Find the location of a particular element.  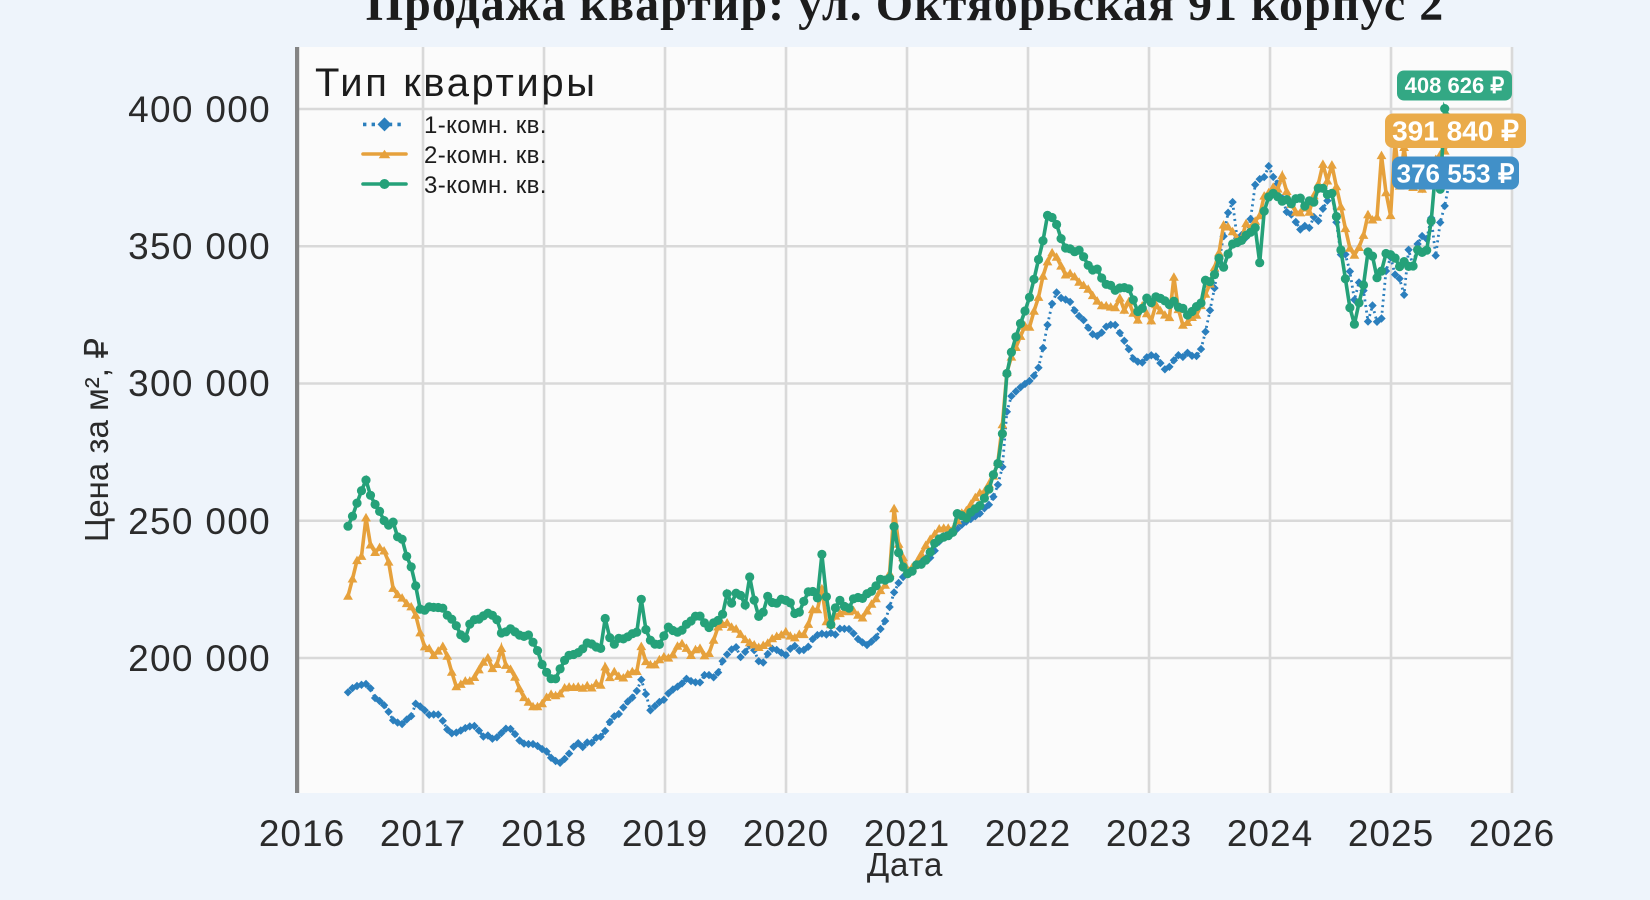

svg-text: 300 000 is located at coordinates (199, 383).